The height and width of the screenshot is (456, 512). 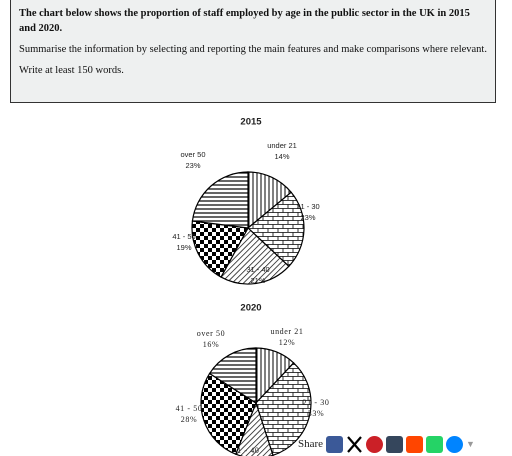 What do you see at coordinates (355, 444) in the screenshot?
I see `x-icon` at bounding box center [355, 444].